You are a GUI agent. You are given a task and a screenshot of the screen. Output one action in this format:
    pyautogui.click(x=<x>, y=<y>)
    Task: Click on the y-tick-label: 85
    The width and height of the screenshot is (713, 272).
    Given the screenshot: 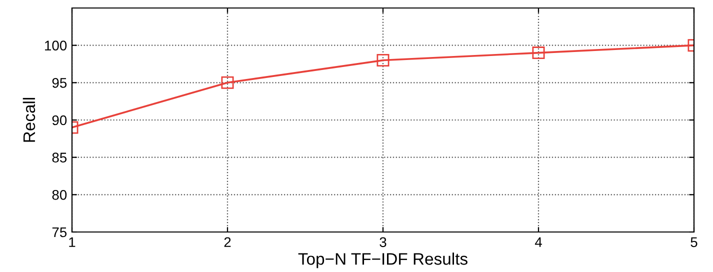 What is the action you would take?
    pyautogui.click(x=59, y=157)
    